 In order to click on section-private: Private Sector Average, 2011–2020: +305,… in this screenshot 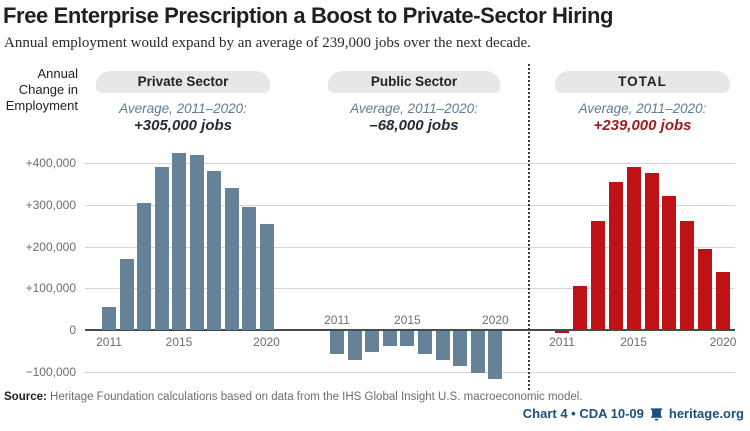, I will do `click(183, 102)`.